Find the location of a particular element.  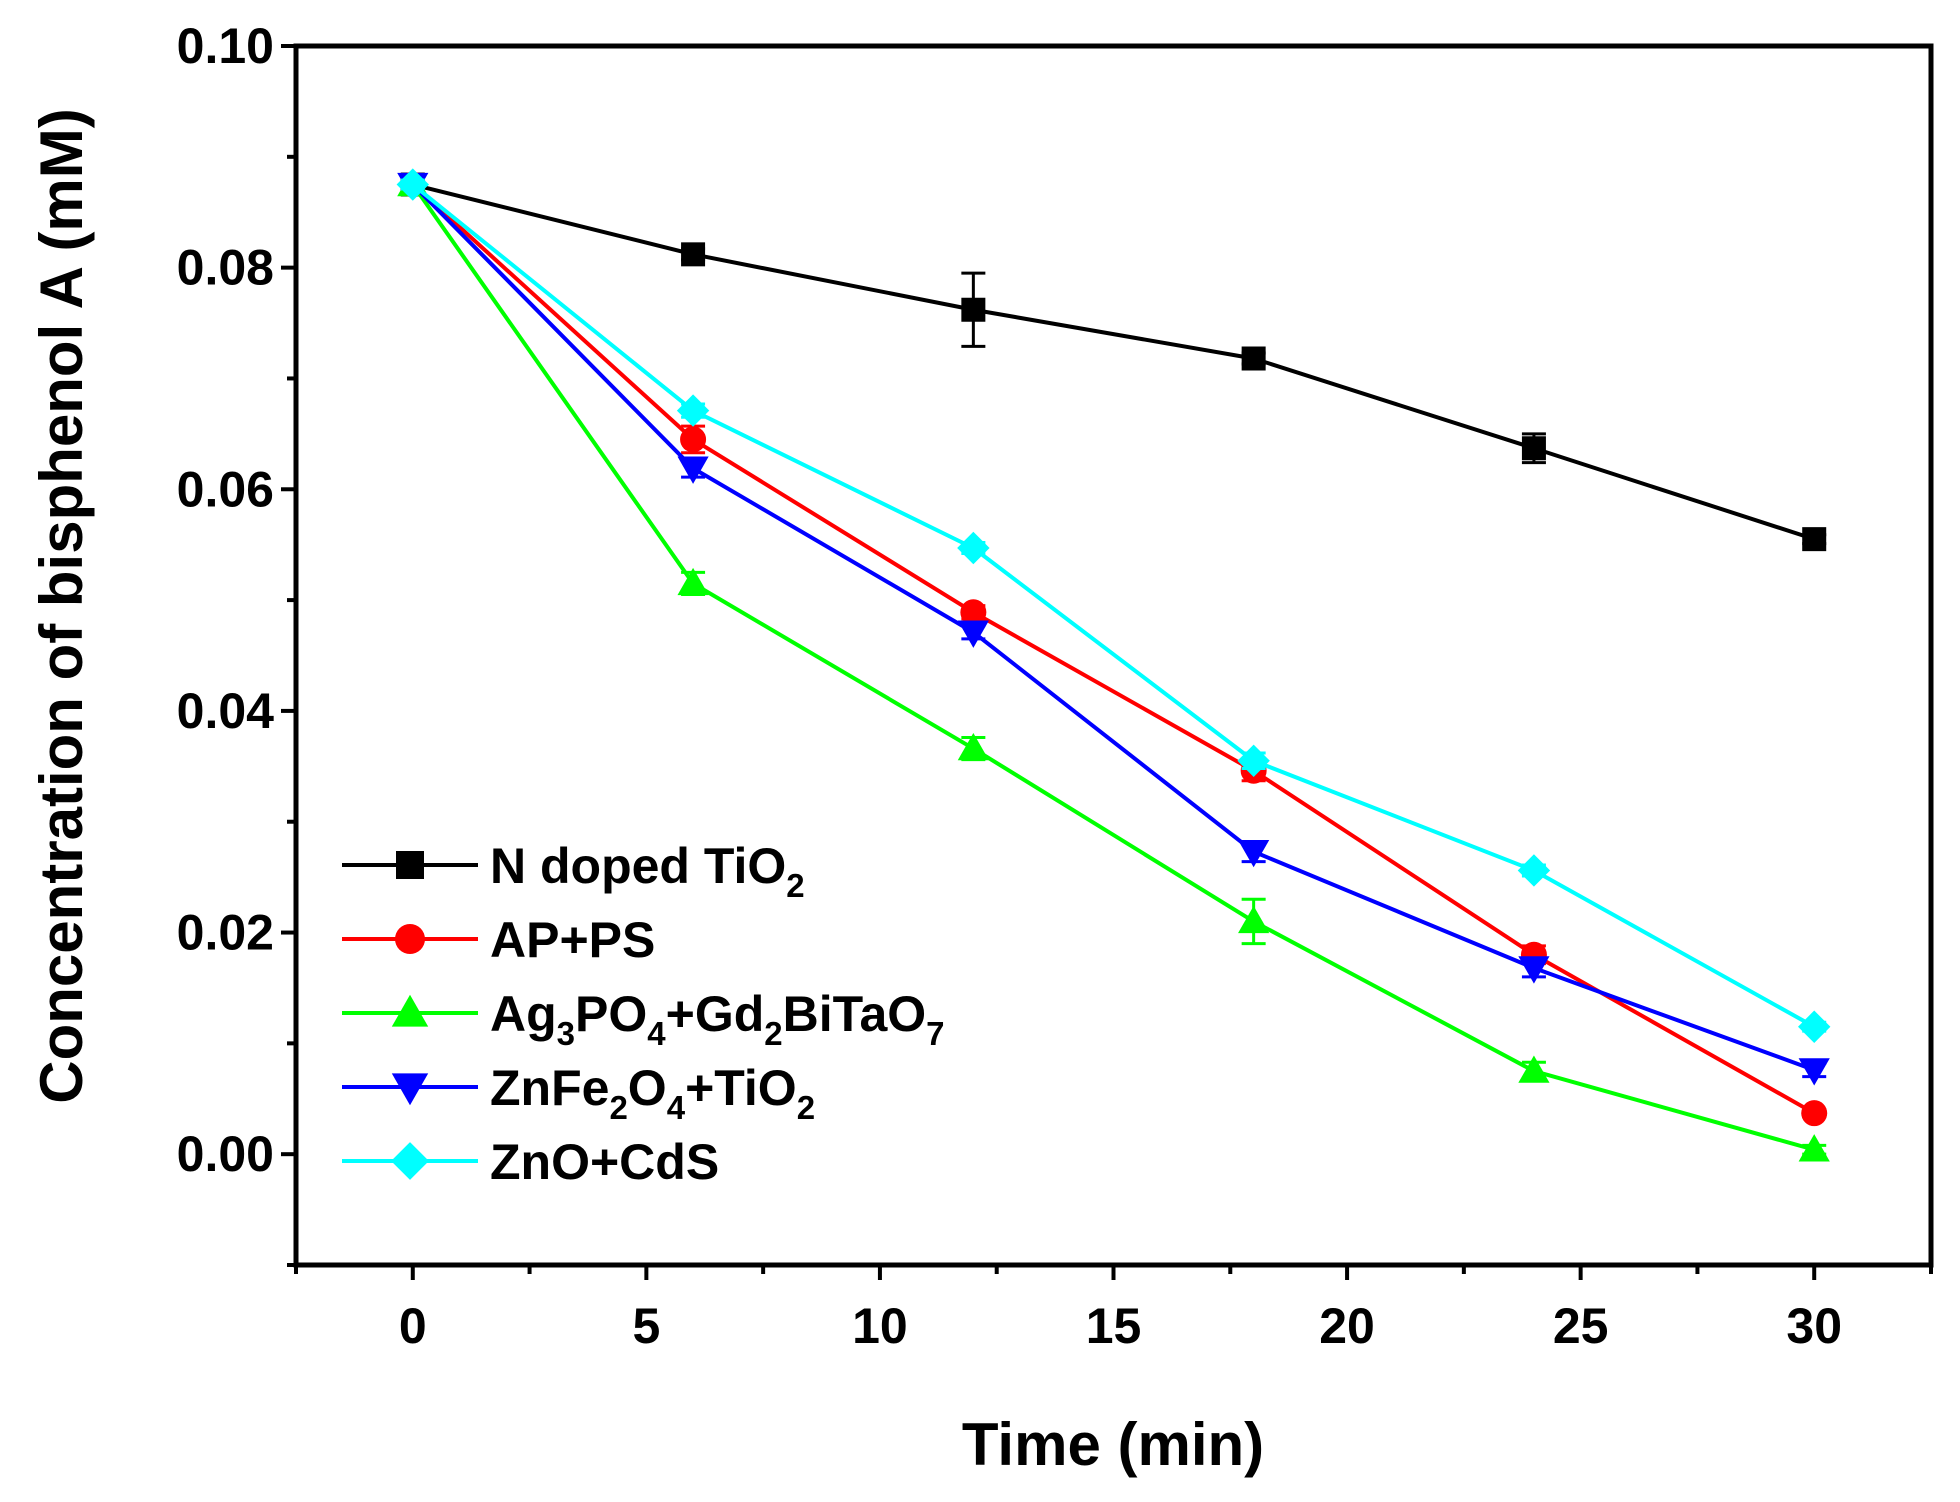

y-tick-label: 0.06 is located at coordinates (225, 489).